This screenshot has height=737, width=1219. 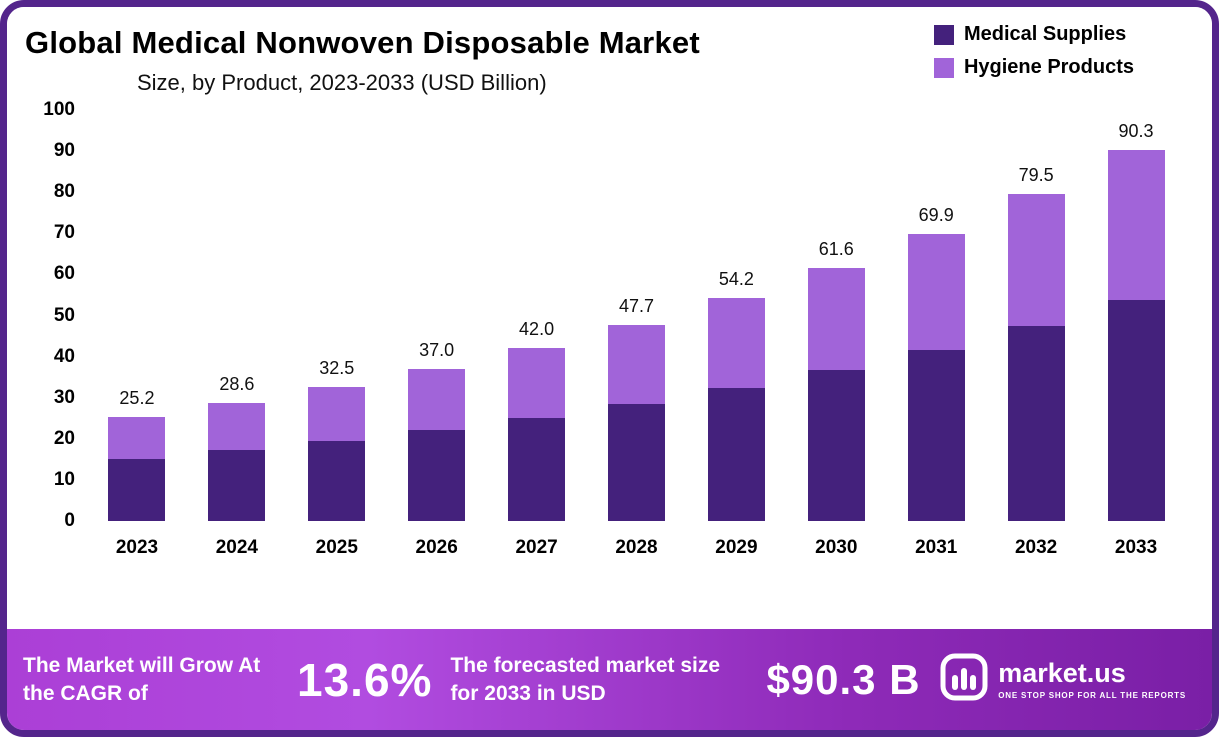 I want to click on bar-total-label: 79.5, so click(x=1036, y=175).